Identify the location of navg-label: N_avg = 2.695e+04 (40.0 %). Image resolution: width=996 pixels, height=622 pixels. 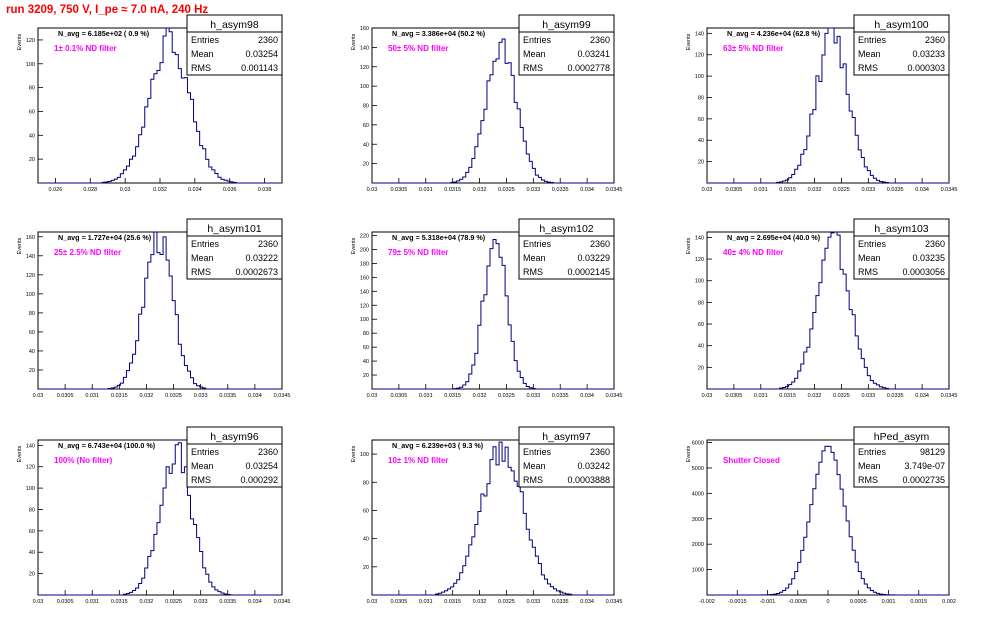
(774, 237).